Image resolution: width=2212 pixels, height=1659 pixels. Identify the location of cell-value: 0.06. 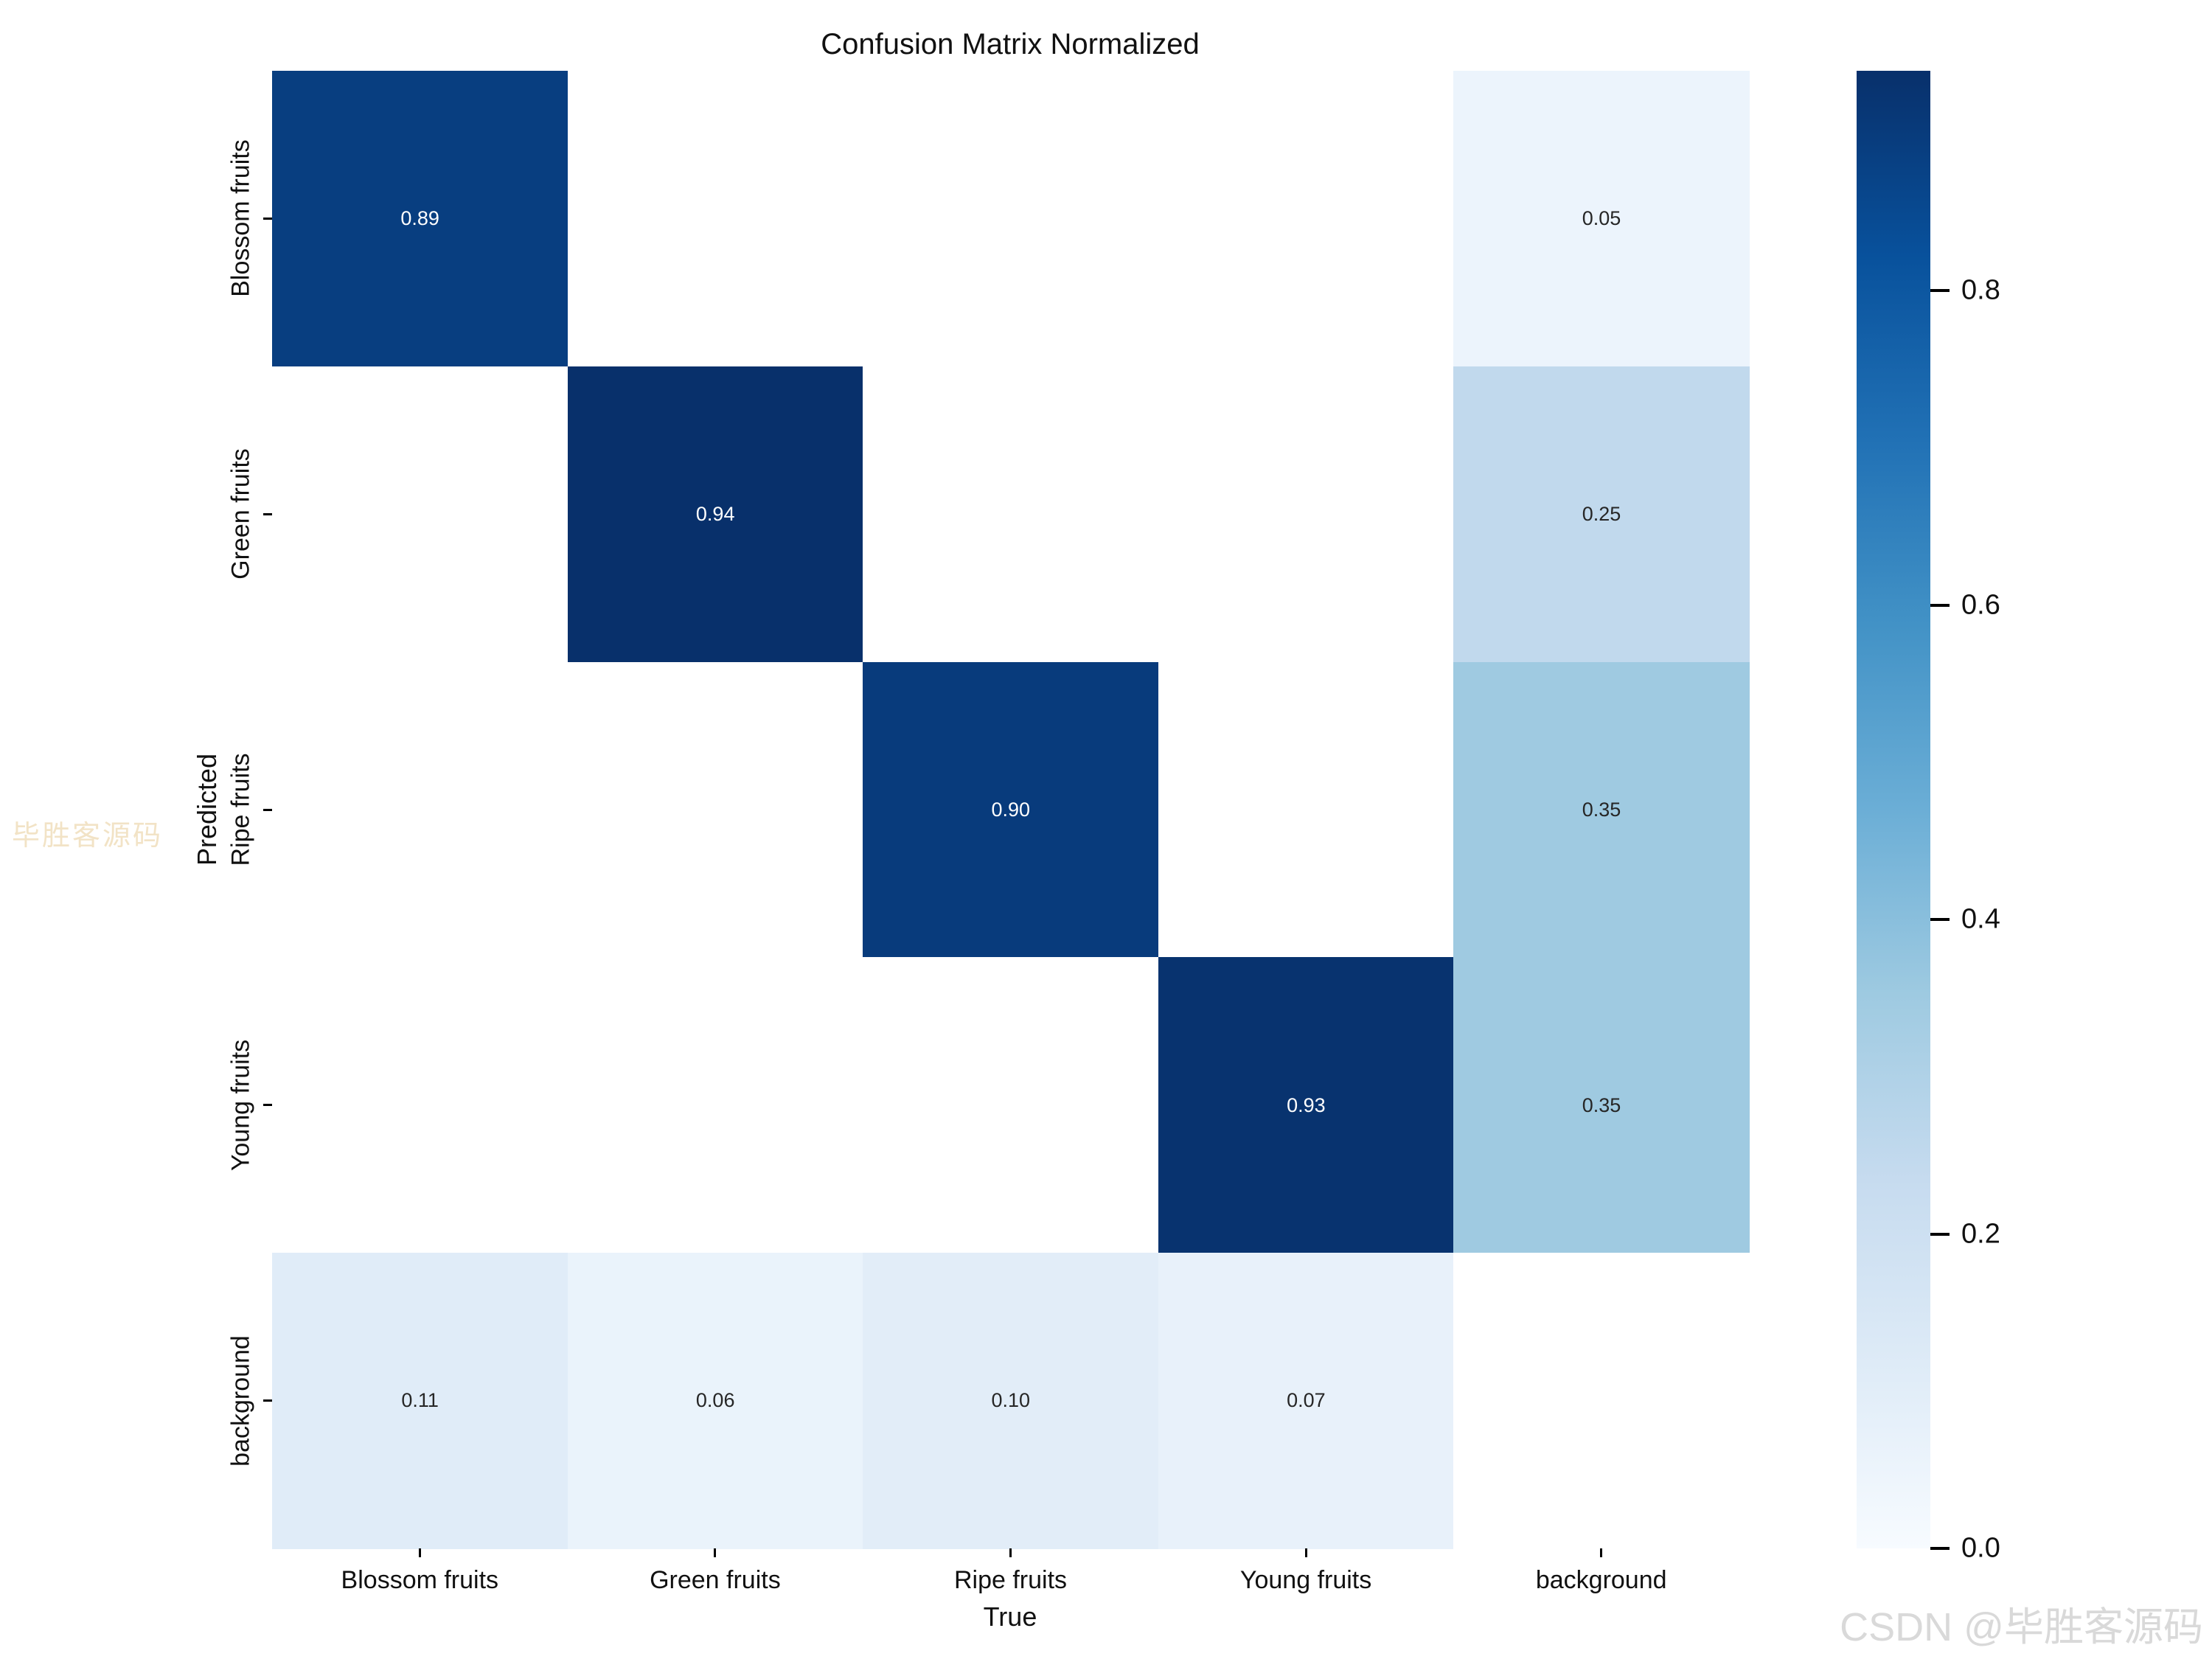
(715, 1400).